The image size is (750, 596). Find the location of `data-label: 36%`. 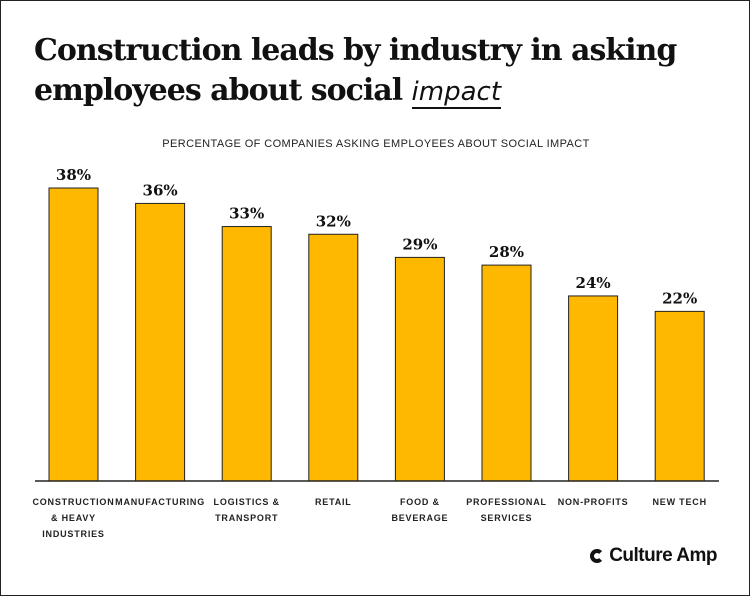

data-label: 36% is located at coordinates (160, 190).